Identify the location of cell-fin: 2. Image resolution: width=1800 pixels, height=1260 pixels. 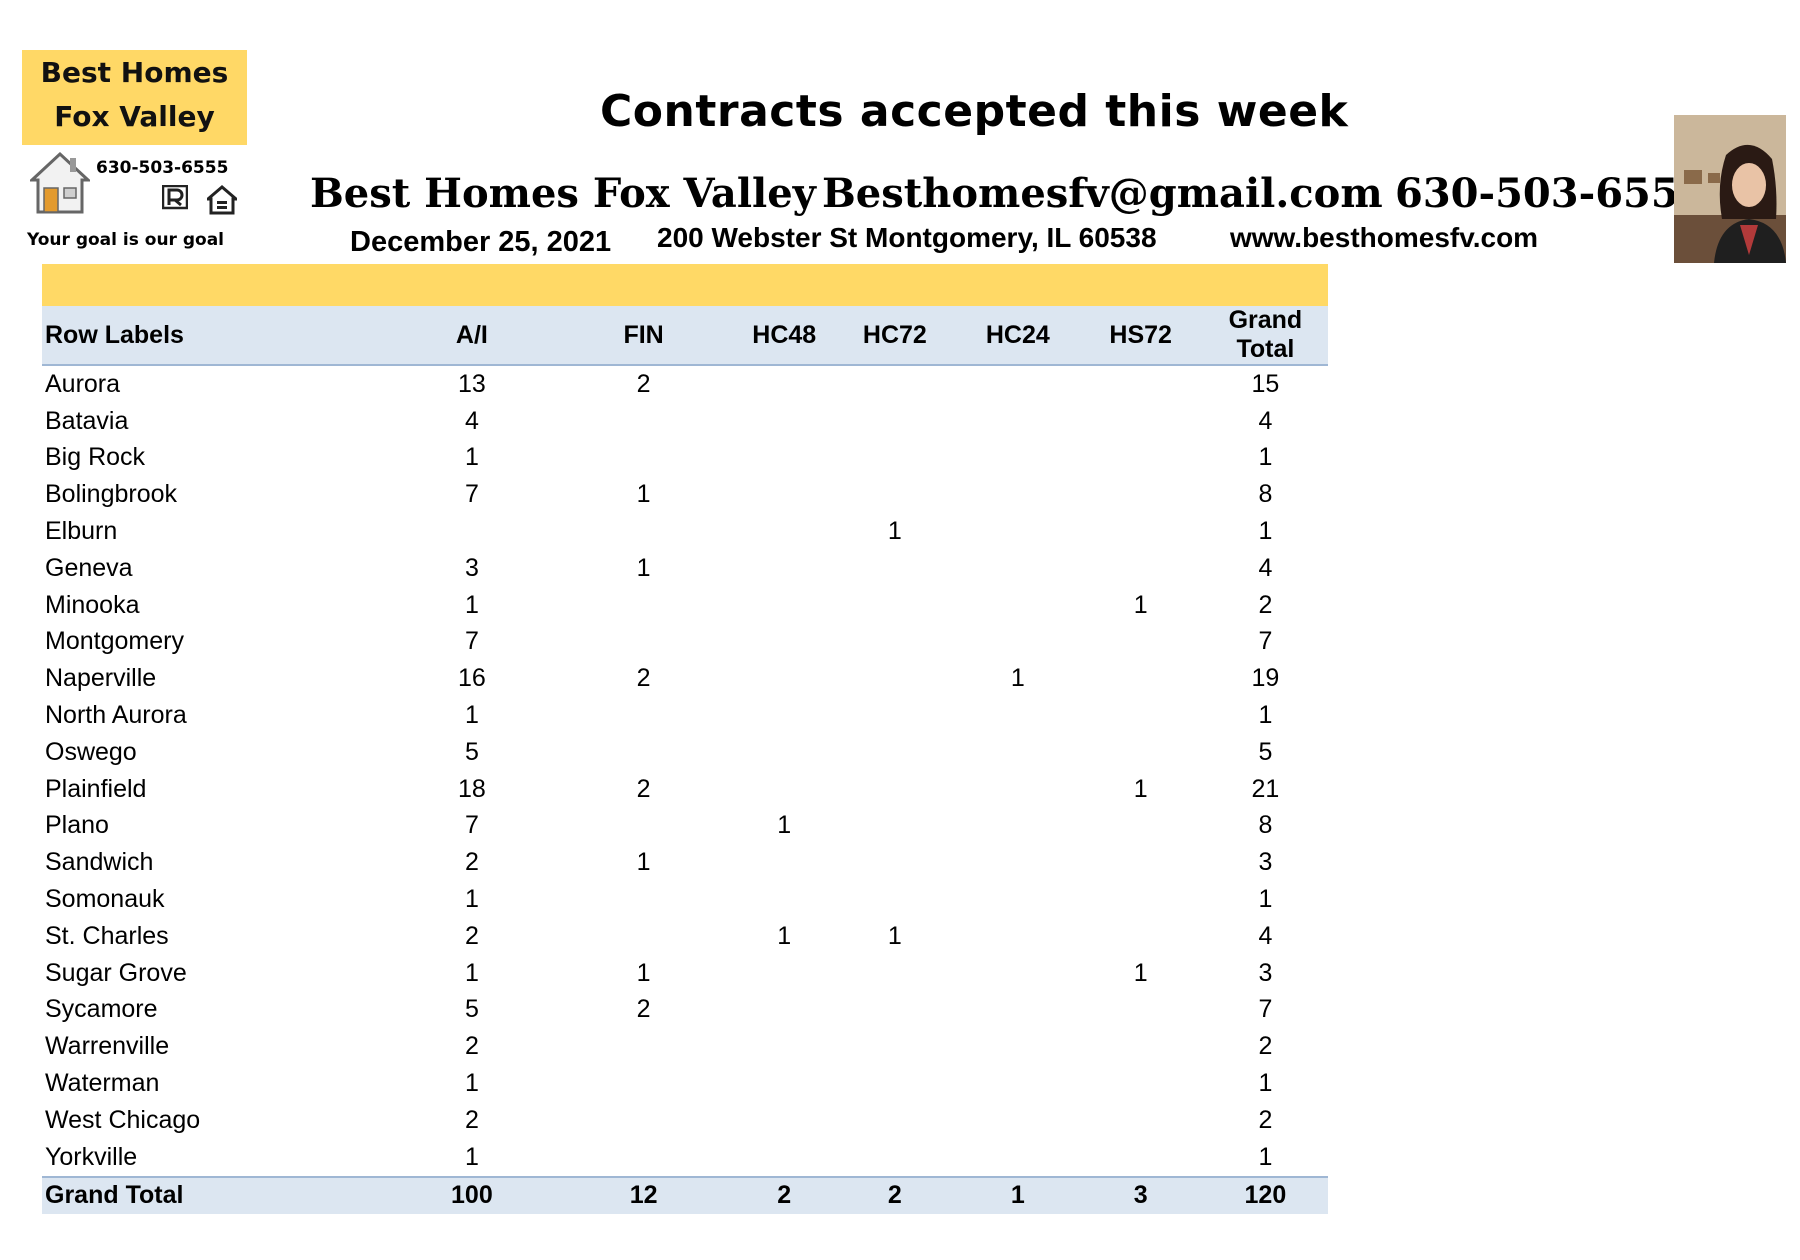
(643, 788).